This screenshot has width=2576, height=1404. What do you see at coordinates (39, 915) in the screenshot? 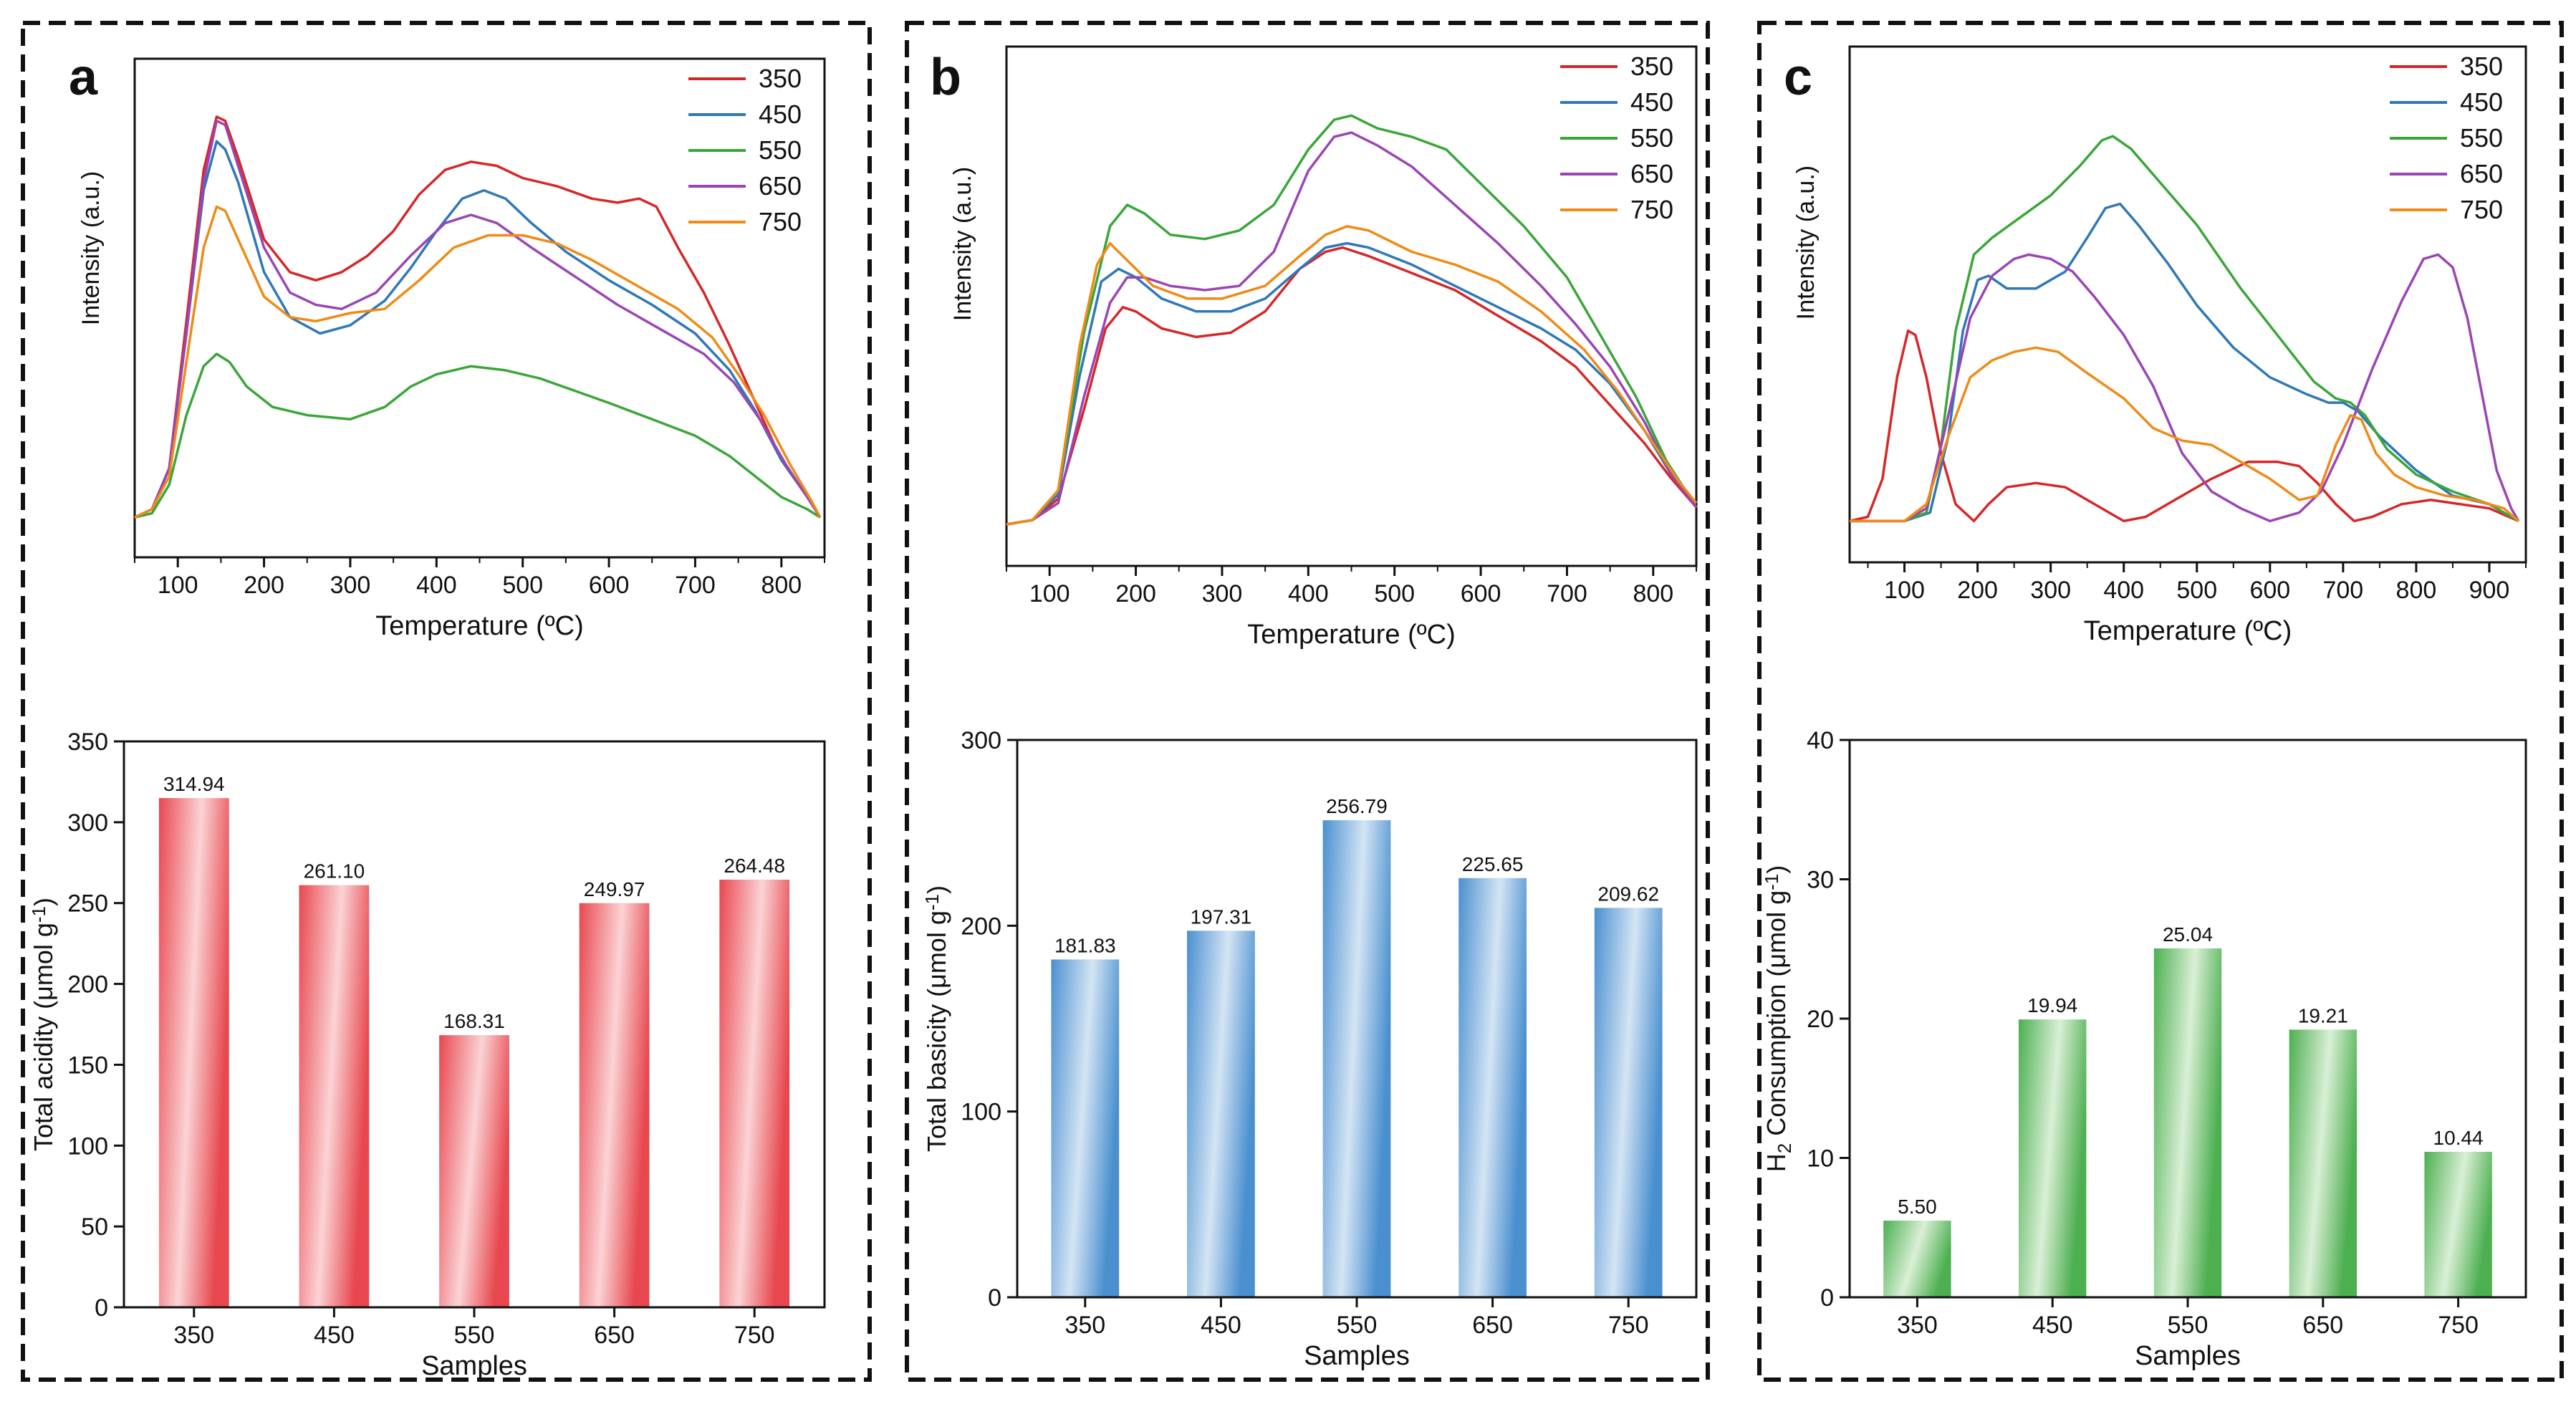
I see `y-label-superscript: -1` at bounding box center [39, 915].